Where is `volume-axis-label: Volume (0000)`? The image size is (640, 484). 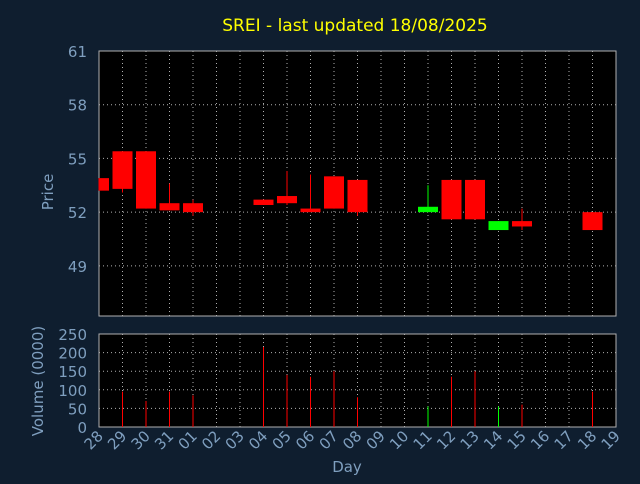
volume-axis-label: Volume (0000) is located at coordinates (38, 381).